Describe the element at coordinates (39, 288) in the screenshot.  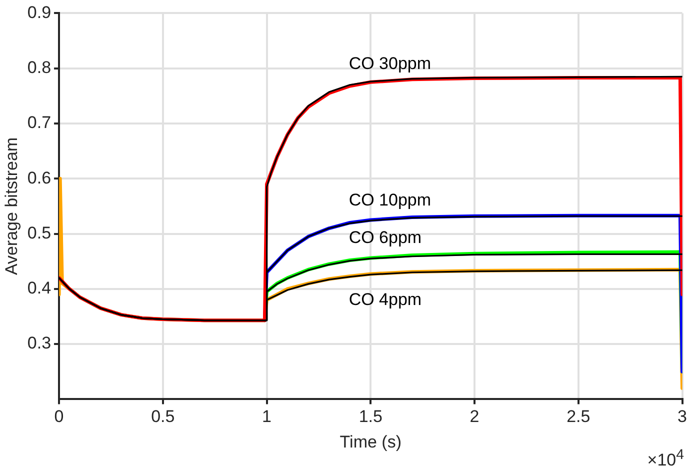
I see `y-tick-label: 0.4` at that location.